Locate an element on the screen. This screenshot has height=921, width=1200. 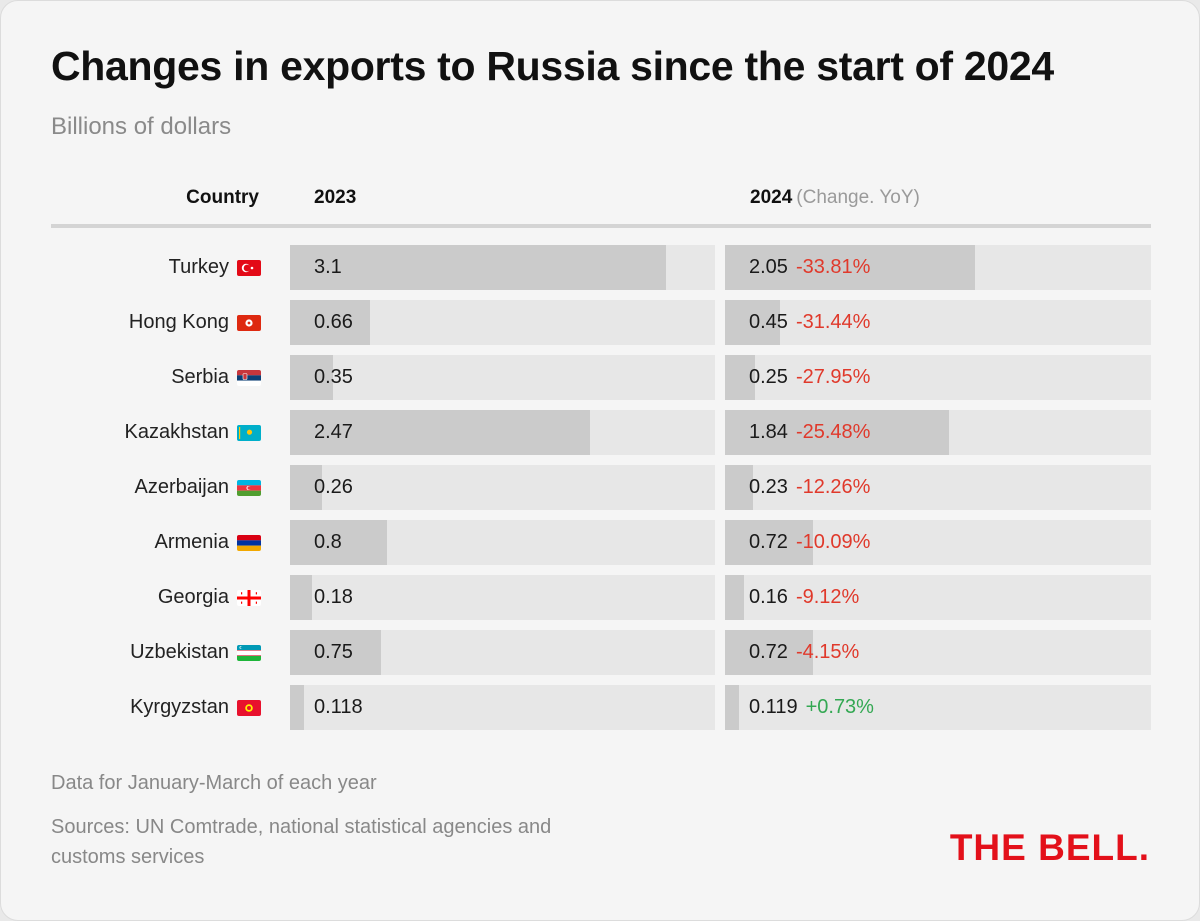
bar-2023-uzbekistan is located at coordinates (335, 652).